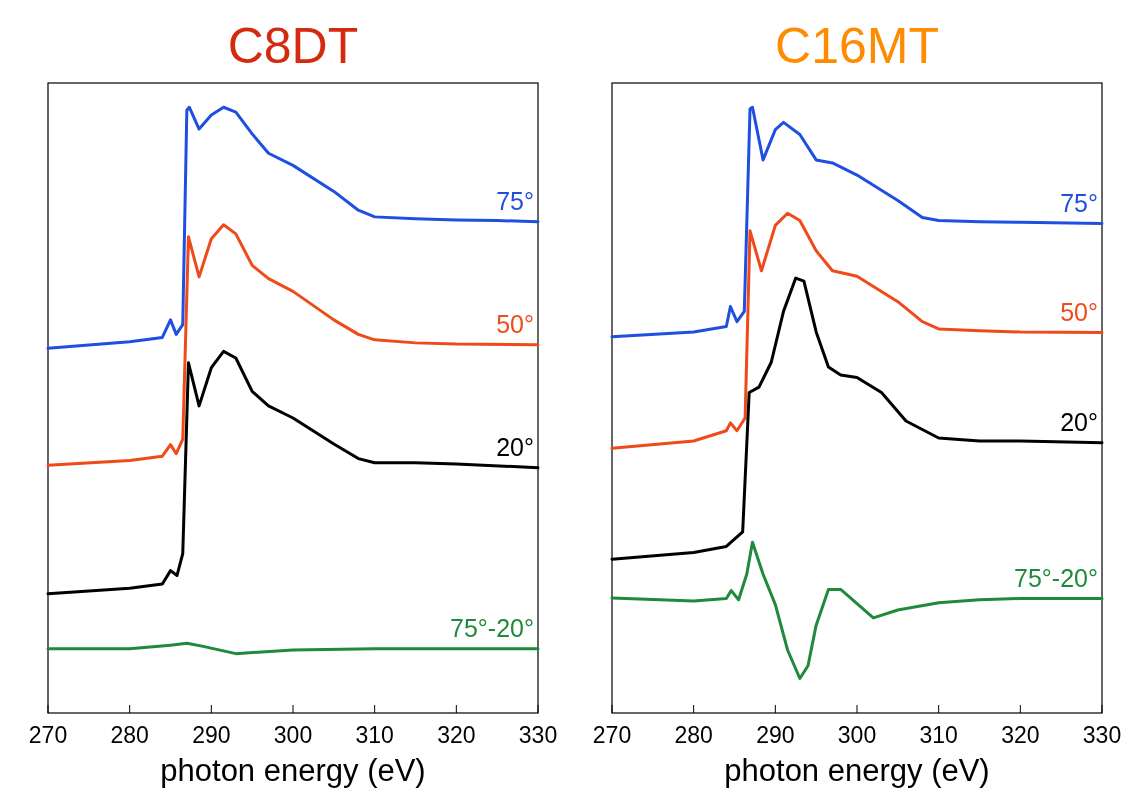  I want to click on chart-title: C16MT, so click(857, 46).